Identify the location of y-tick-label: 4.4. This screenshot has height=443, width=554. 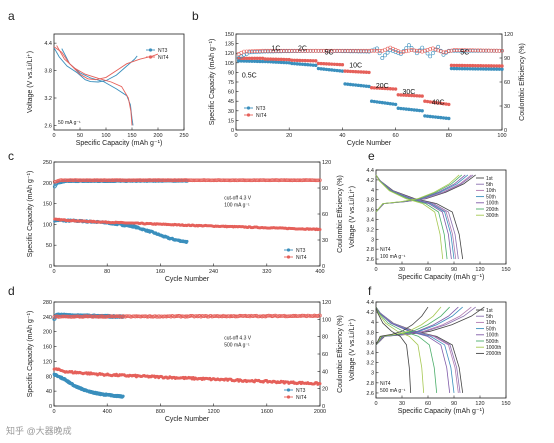
(48, 44).